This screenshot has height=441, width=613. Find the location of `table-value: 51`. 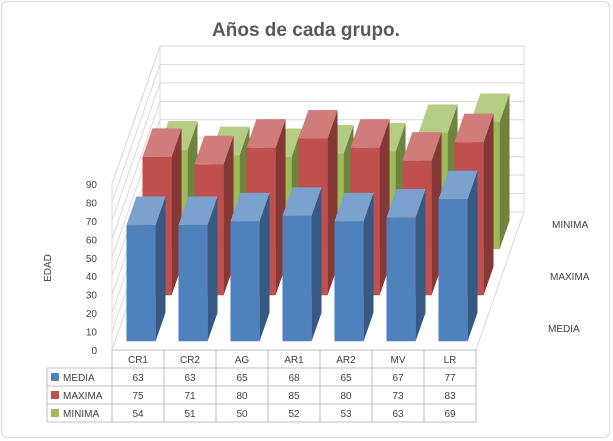

table-value: 51 is located at coordinates (190, 414).